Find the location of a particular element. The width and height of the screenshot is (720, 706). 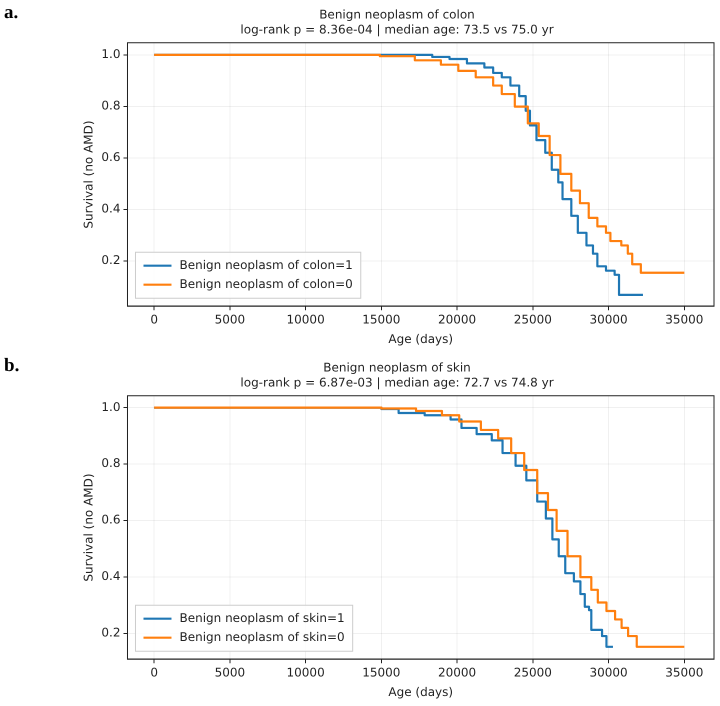

legend-label: Benign neoplasm of skin=0 is located at coordinates (262, 637).